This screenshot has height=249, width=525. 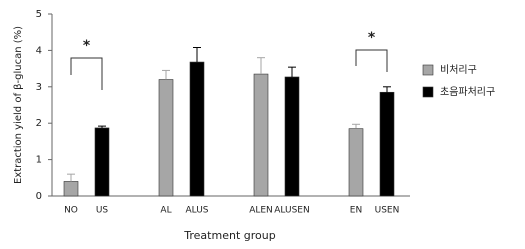 I want to click on x-tick-label: US, so click(x=102, y=211).